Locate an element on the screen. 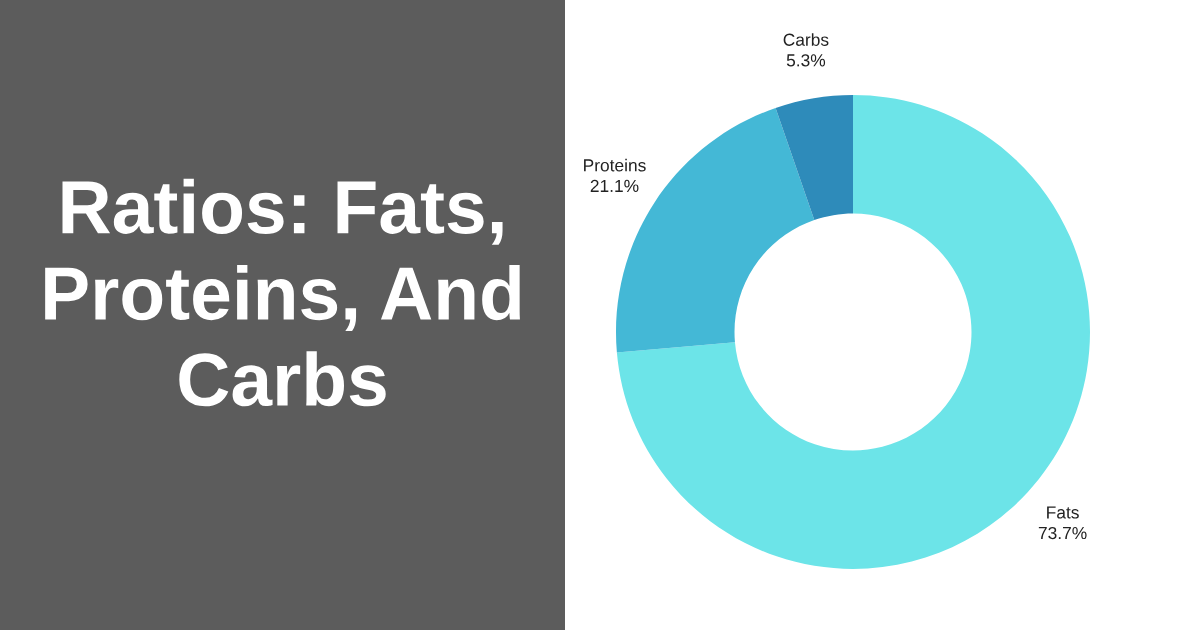 This screenshot has height=630, width=1200. text: Ratios: Fats, Proteins, And Carbs is located at coordinates (282, 292).